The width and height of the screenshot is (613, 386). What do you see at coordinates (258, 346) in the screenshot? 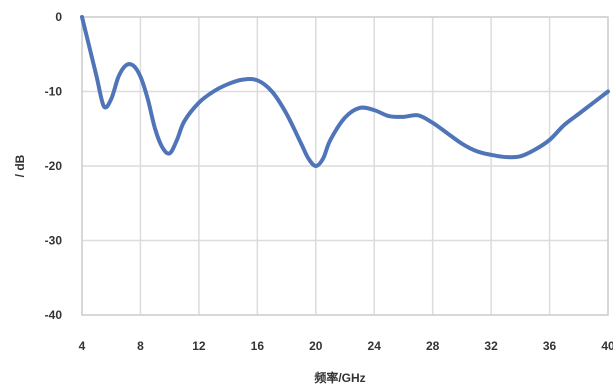
I see `x-tick-label: 16` at bounding box center [258, 346].